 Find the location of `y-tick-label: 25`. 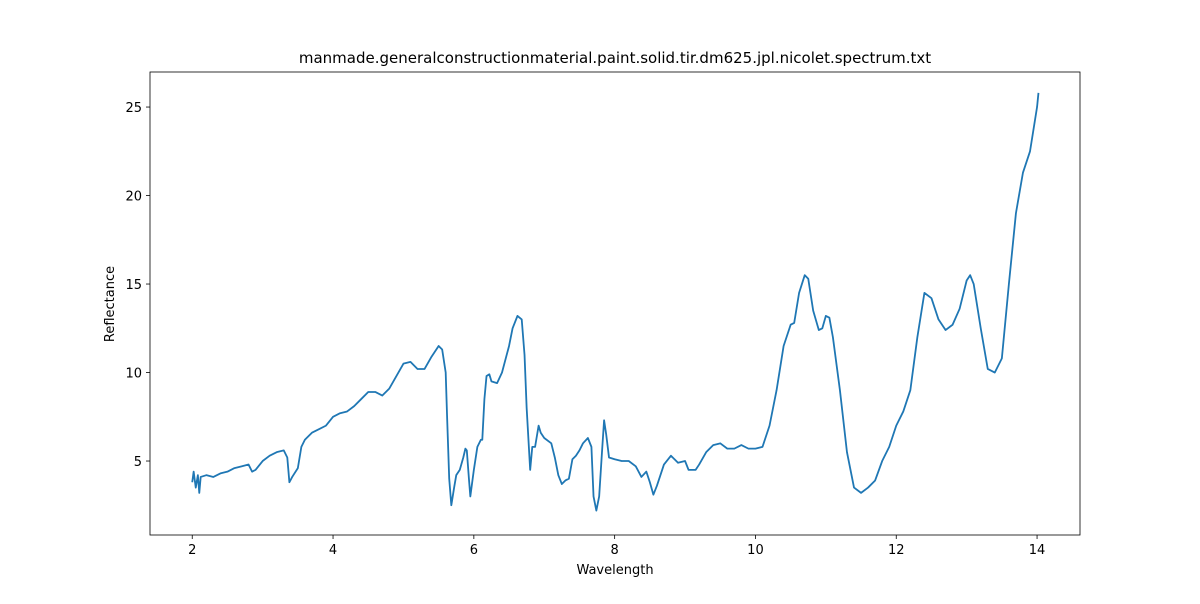

y-tick-label: 25 is located at coordinates (133, 108).